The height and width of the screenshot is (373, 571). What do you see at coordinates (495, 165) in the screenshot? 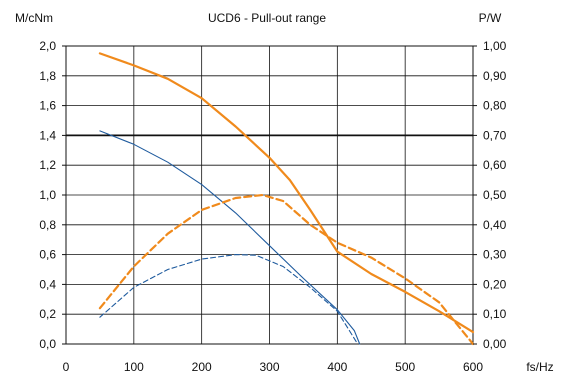
I see `y-right-tick-label: 0,60` at bounding box center [495, 165].